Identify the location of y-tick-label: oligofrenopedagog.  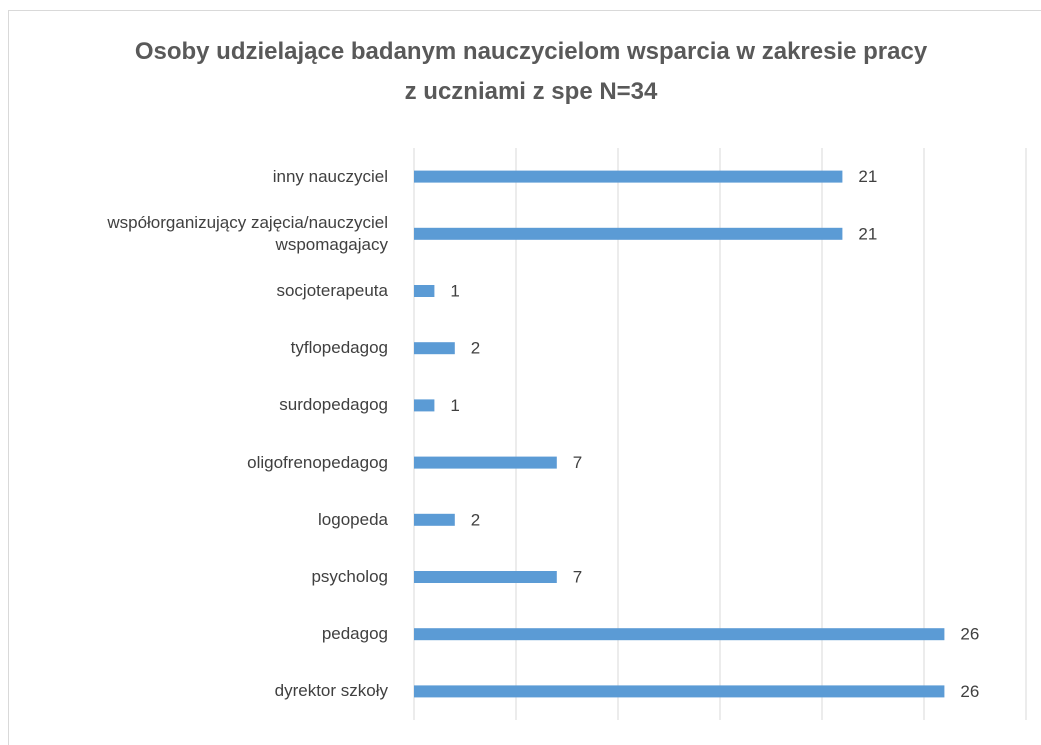
(317, 462).